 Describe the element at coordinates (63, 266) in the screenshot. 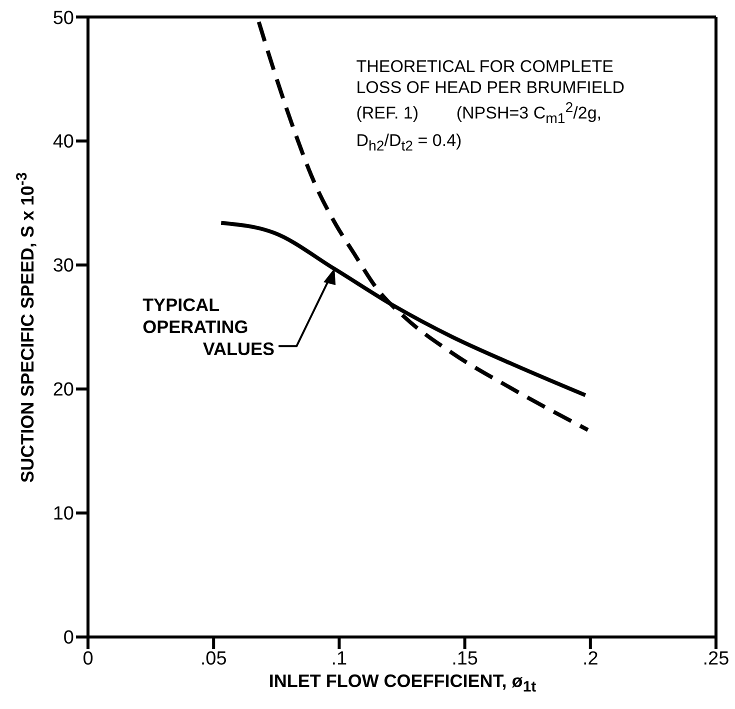

I see `y-tick-label: 30` at that location.